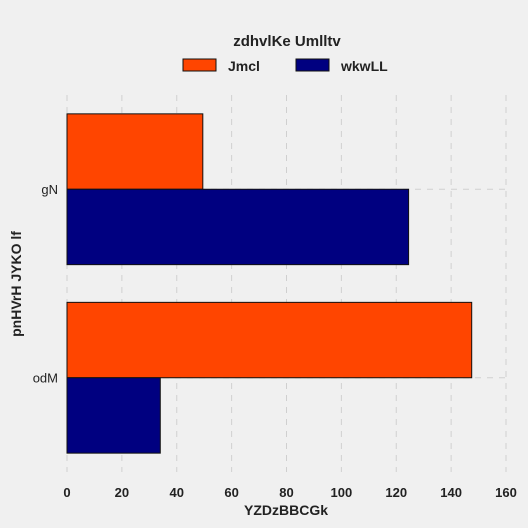 Image resolution: width=528 pixels, height=528 pixels. What do you see at coordinates (342, 492) in the screenshot?
I see `x-tick-label-100: 100` at bounding box center [342, 492].